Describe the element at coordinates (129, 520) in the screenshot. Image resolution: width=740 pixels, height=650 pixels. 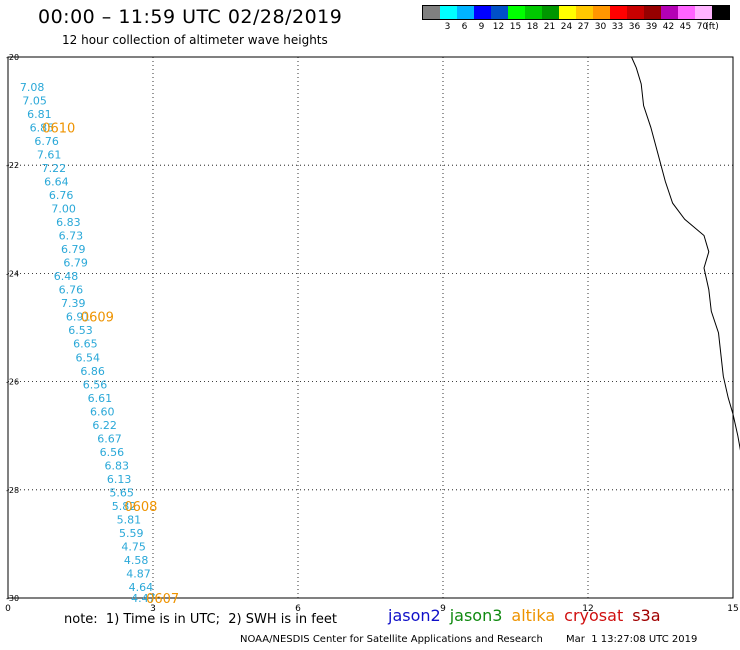
I see `wave-height-label: 5.81` at that location.